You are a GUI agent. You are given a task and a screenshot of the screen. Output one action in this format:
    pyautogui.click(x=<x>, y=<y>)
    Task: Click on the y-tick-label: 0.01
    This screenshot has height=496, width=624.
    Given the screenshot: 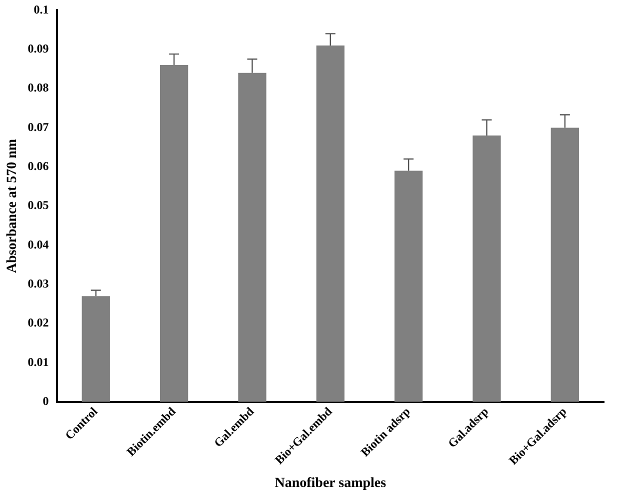 What is the action you would take?
    pyautogui.click(x=38, y=361)
    